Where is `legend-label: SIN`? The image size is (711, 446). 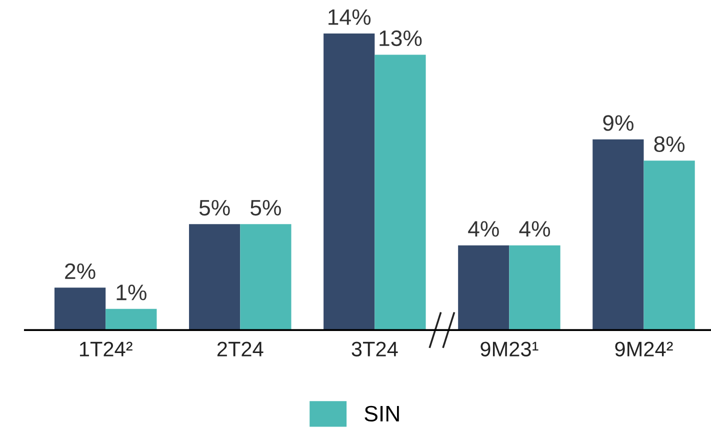
legend-label: SIN is located at coordinates (381, 414).